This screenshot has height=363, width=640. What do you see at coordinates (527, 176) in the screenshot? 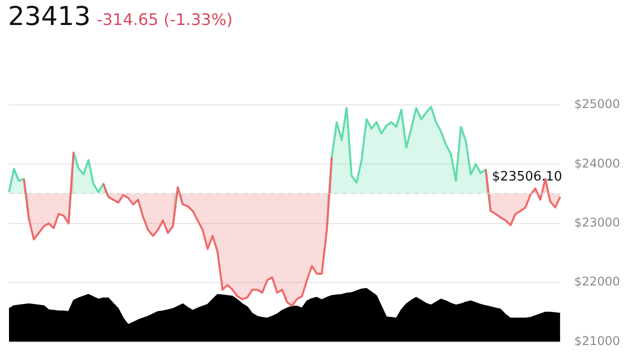
I see `ref-line-label: $23506.10` at bounding box center [527, 176].